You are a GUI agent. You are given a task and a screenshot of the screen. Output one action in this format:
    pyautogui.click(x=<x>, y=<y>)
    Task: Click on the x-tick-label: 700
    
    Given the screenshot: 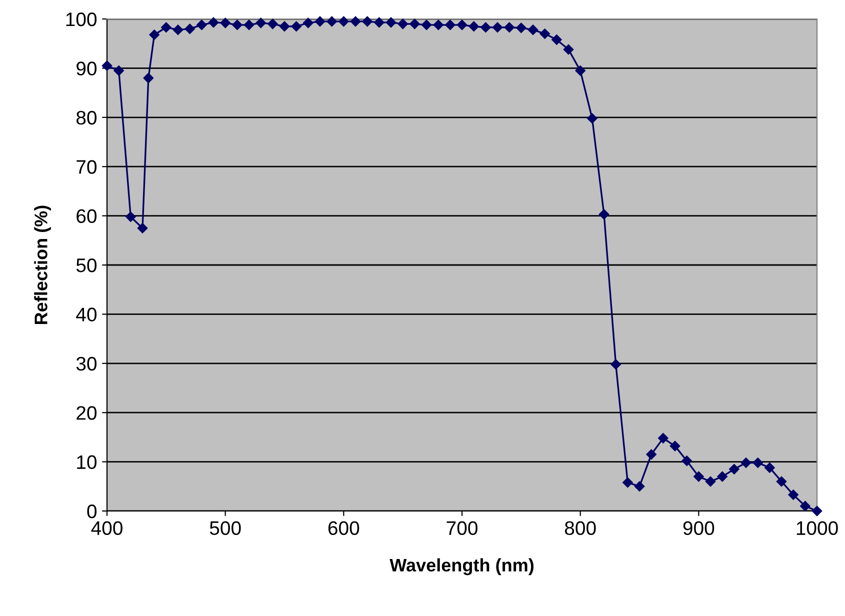 What is the action you would take?
    pyautogui.click(x=462, y=528)
    